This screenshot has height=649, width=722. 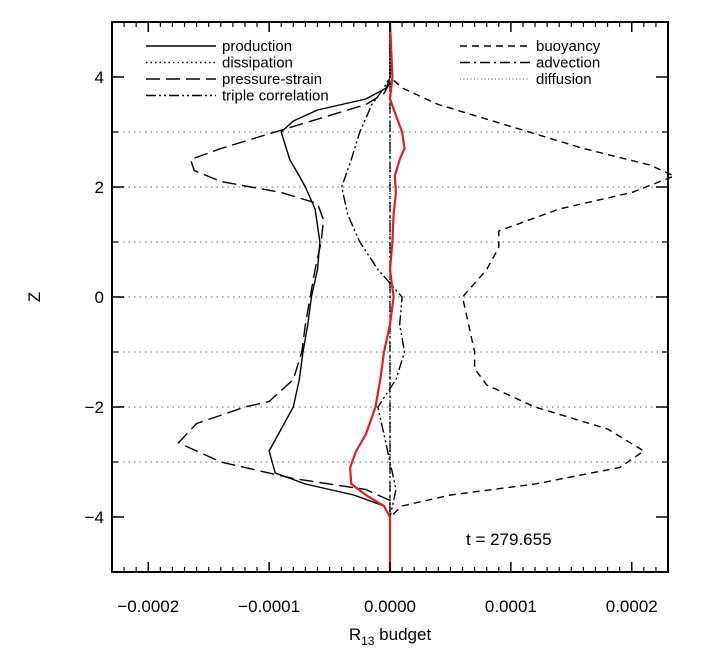 I want to click on x-tick-label-2: 0.0000, so click(x=390, y=606).